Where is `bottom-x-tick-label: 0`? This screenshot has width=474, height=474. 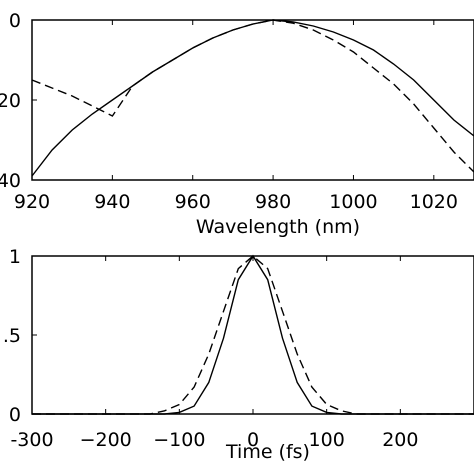
bottom-x-tick-label: 0 is located at coordinates (253, 440).